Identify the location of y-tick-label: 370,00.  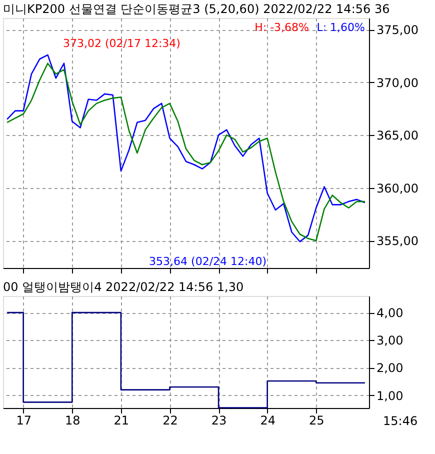
(397, 83).